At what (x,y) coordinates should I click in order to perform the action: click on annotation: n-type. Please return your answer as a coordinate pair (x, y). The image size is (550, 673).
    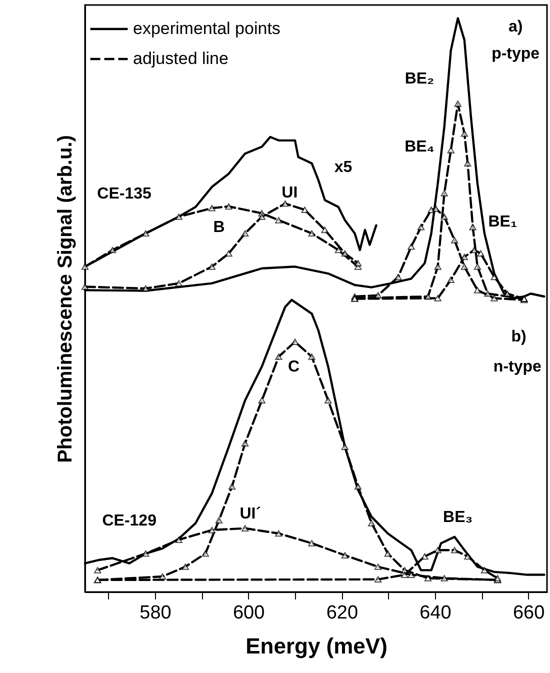
    Looking at the image, I should click on (517, 367).